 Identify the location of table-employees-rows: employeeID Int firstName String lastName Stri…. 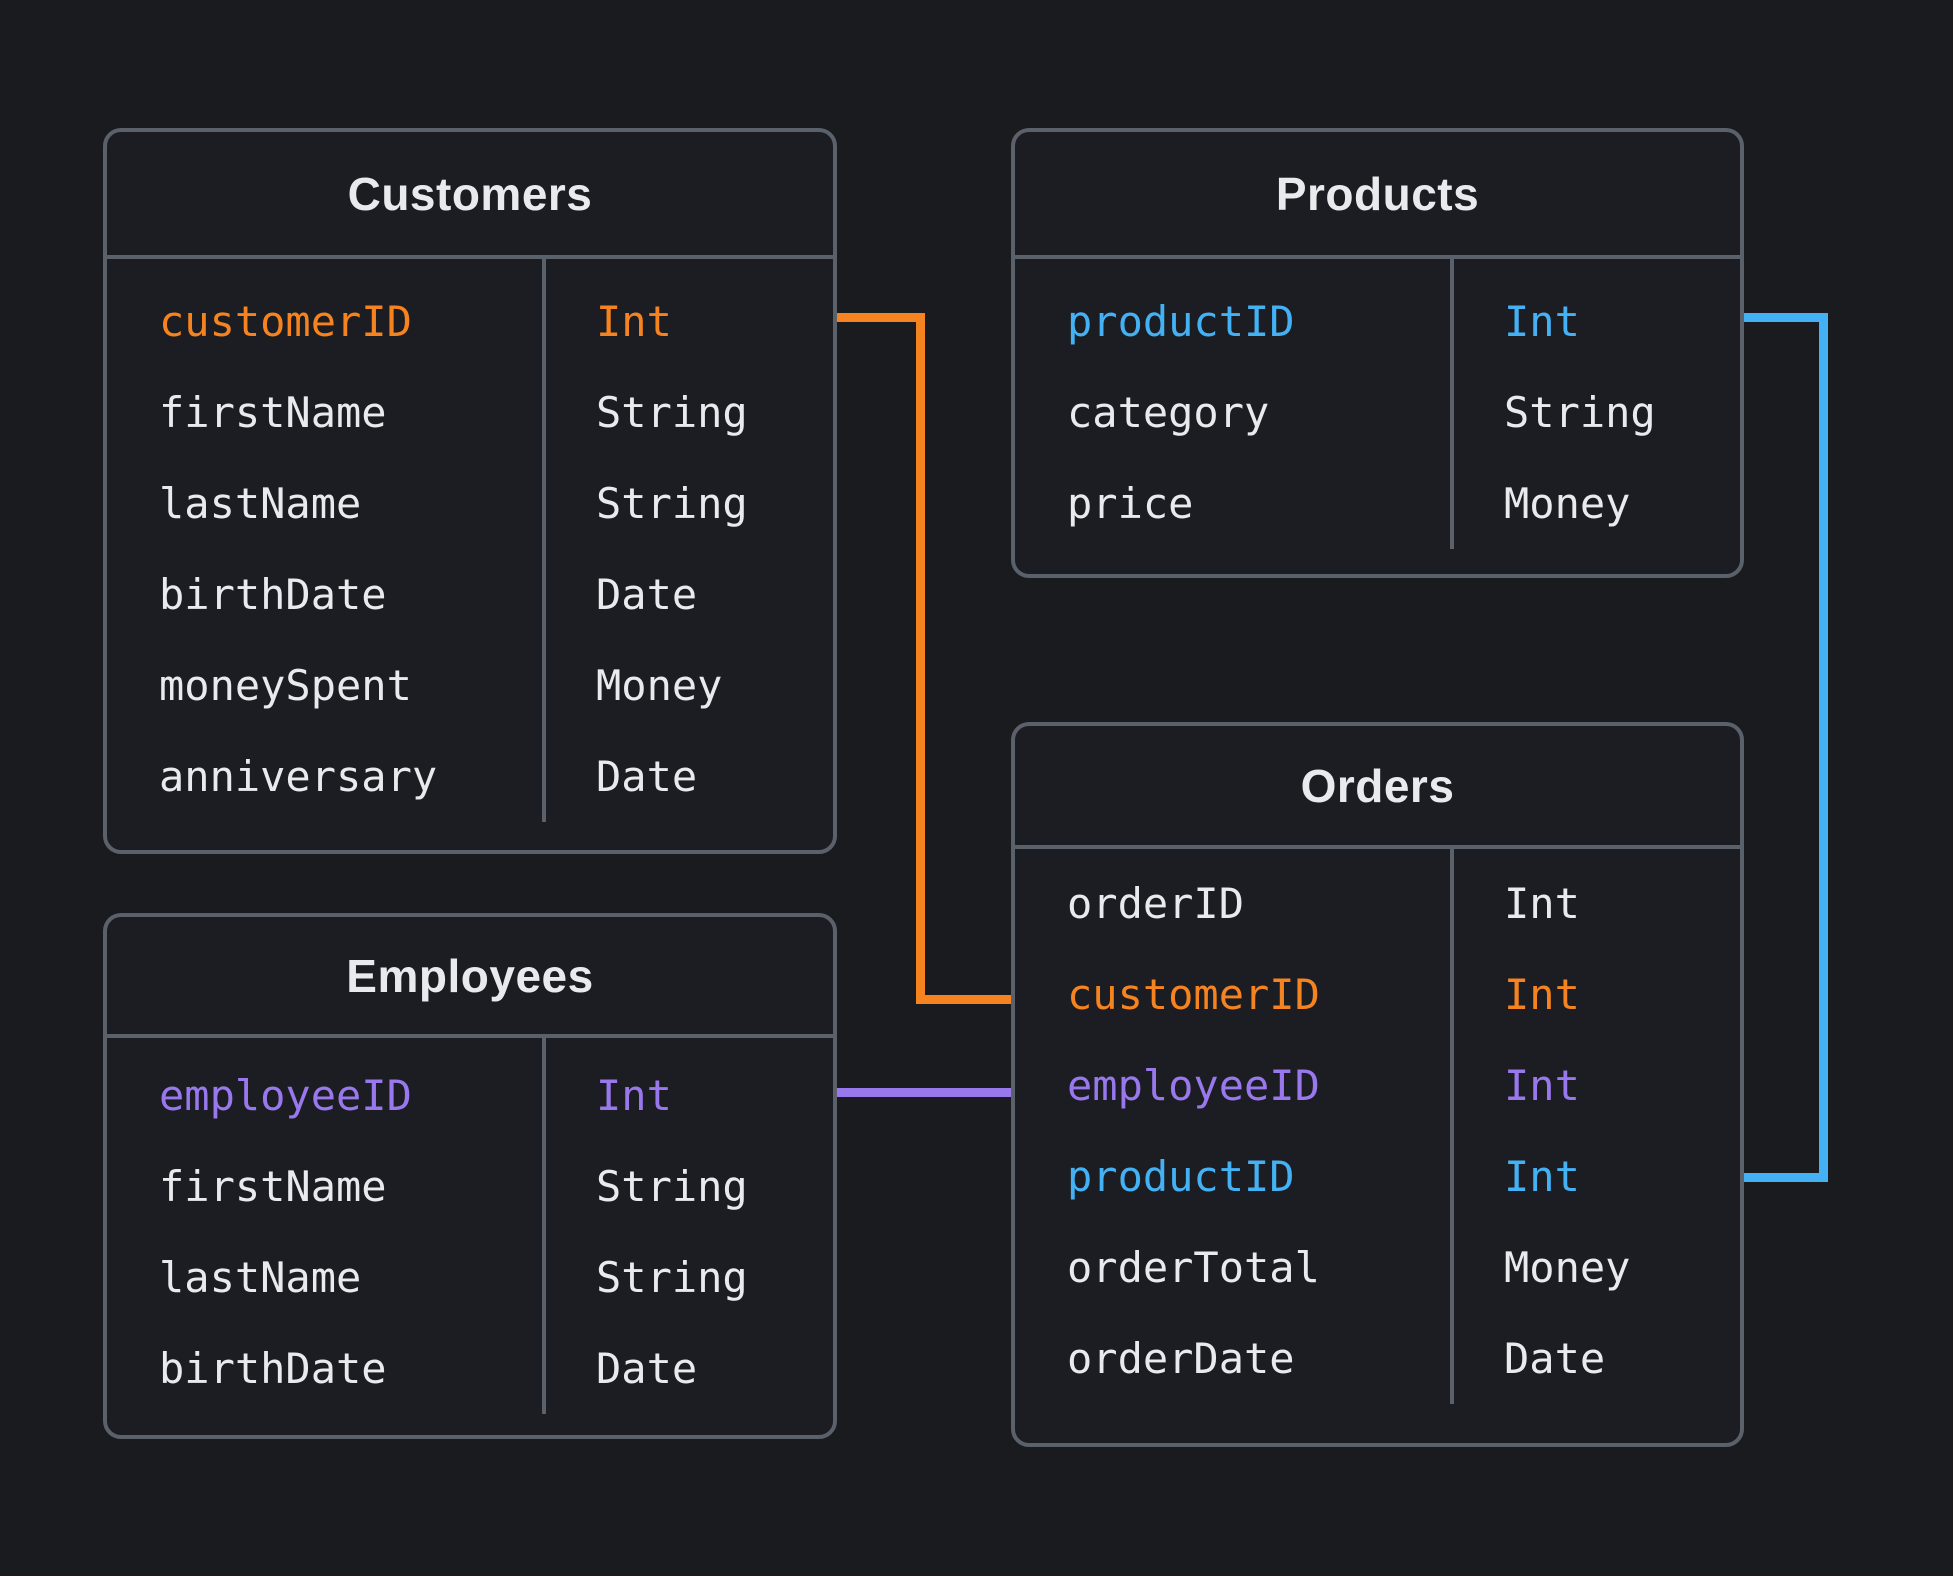
(470, 1226).